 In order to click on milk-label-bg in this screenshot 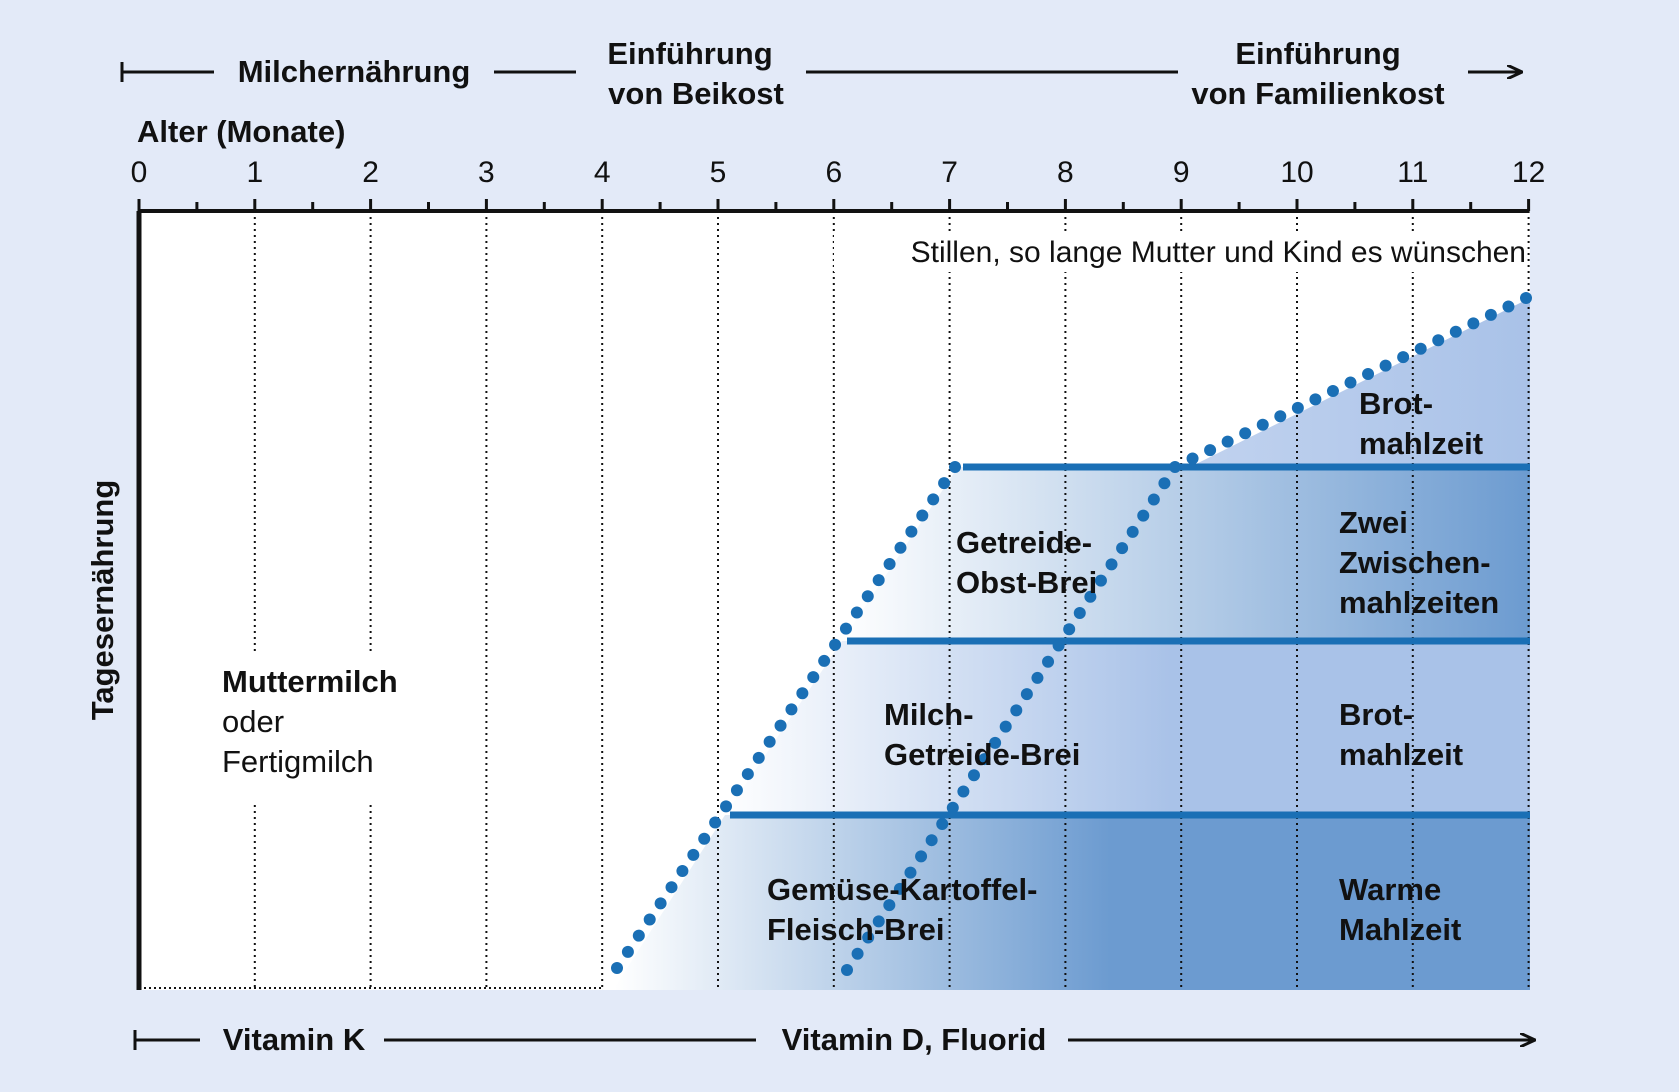, I will do `click(300, 728)`.